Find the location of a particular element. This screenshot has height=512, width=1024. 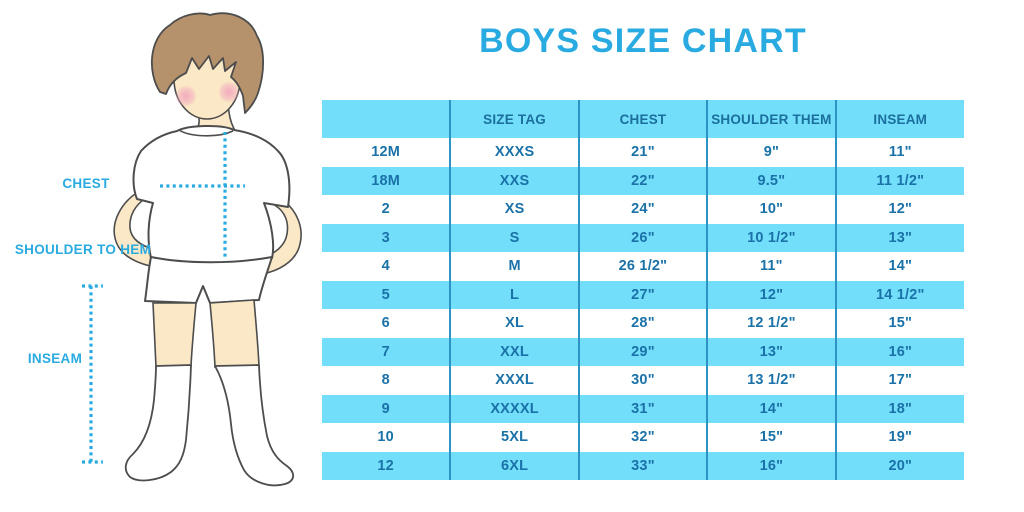

table-cell: 24" is located at coordinates (642, 209).